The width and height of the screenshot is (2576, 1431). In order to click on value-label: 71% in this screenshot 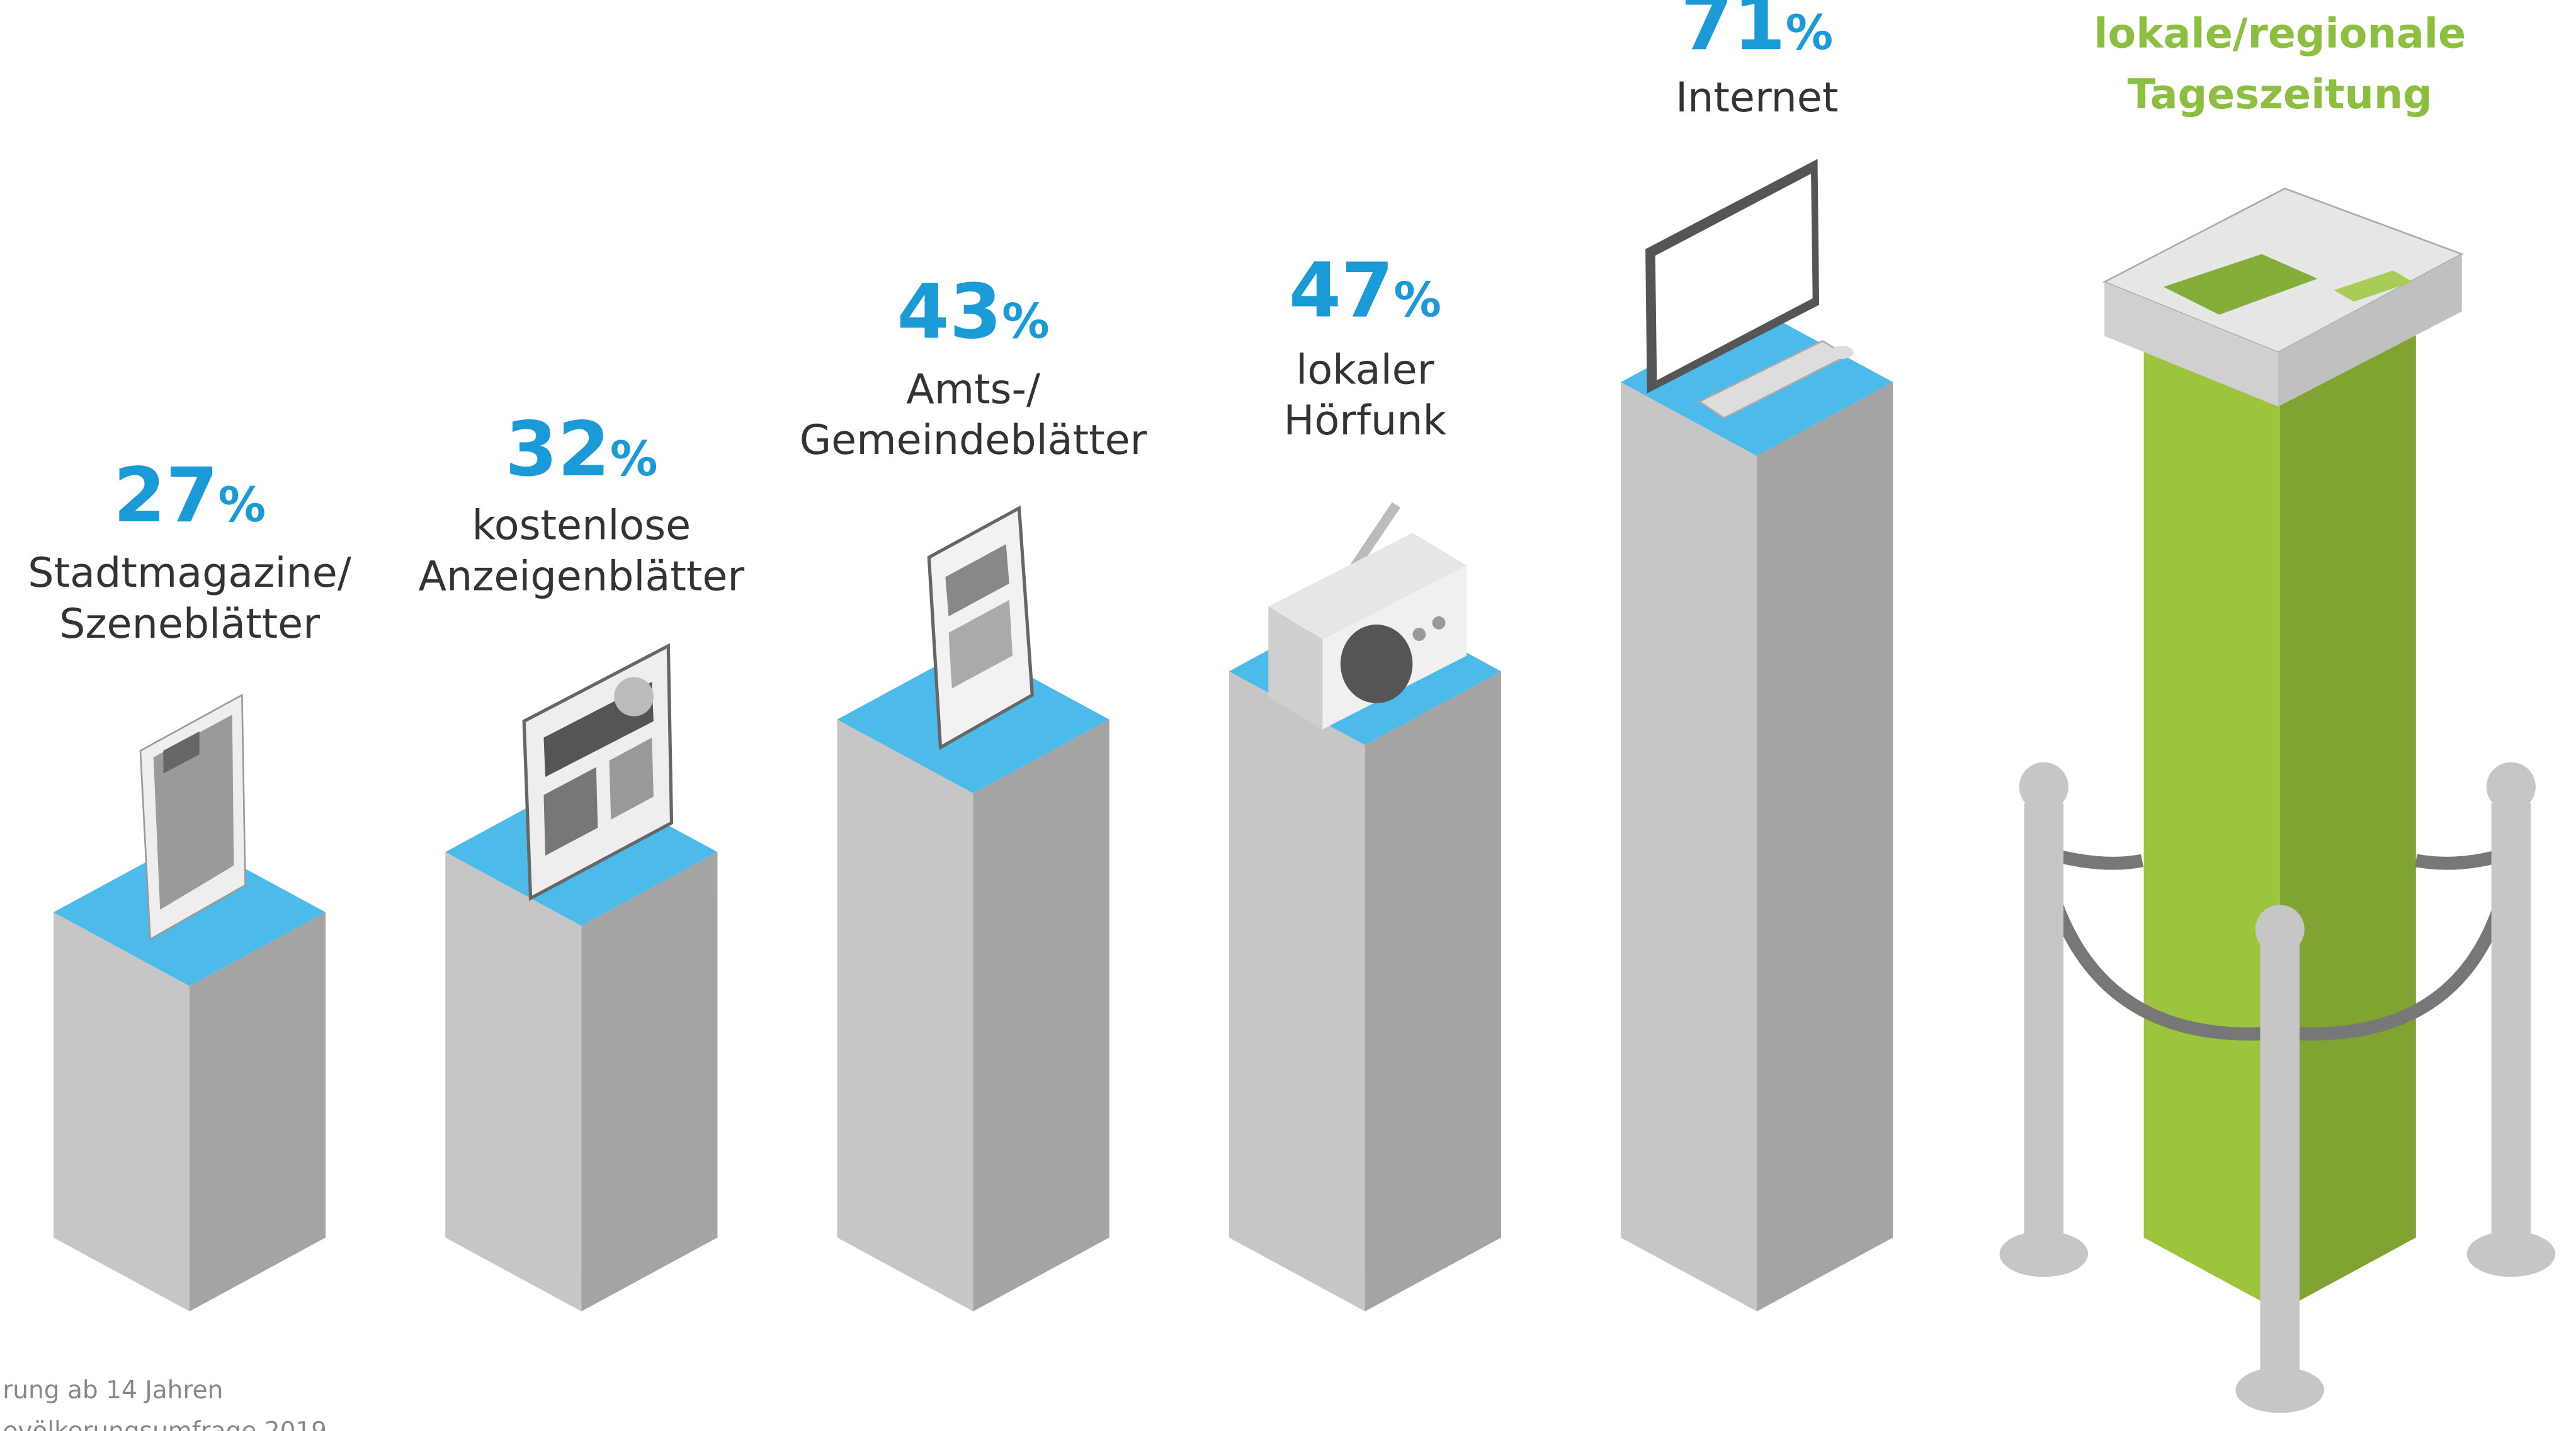, I will do `click(1757, 33)`.